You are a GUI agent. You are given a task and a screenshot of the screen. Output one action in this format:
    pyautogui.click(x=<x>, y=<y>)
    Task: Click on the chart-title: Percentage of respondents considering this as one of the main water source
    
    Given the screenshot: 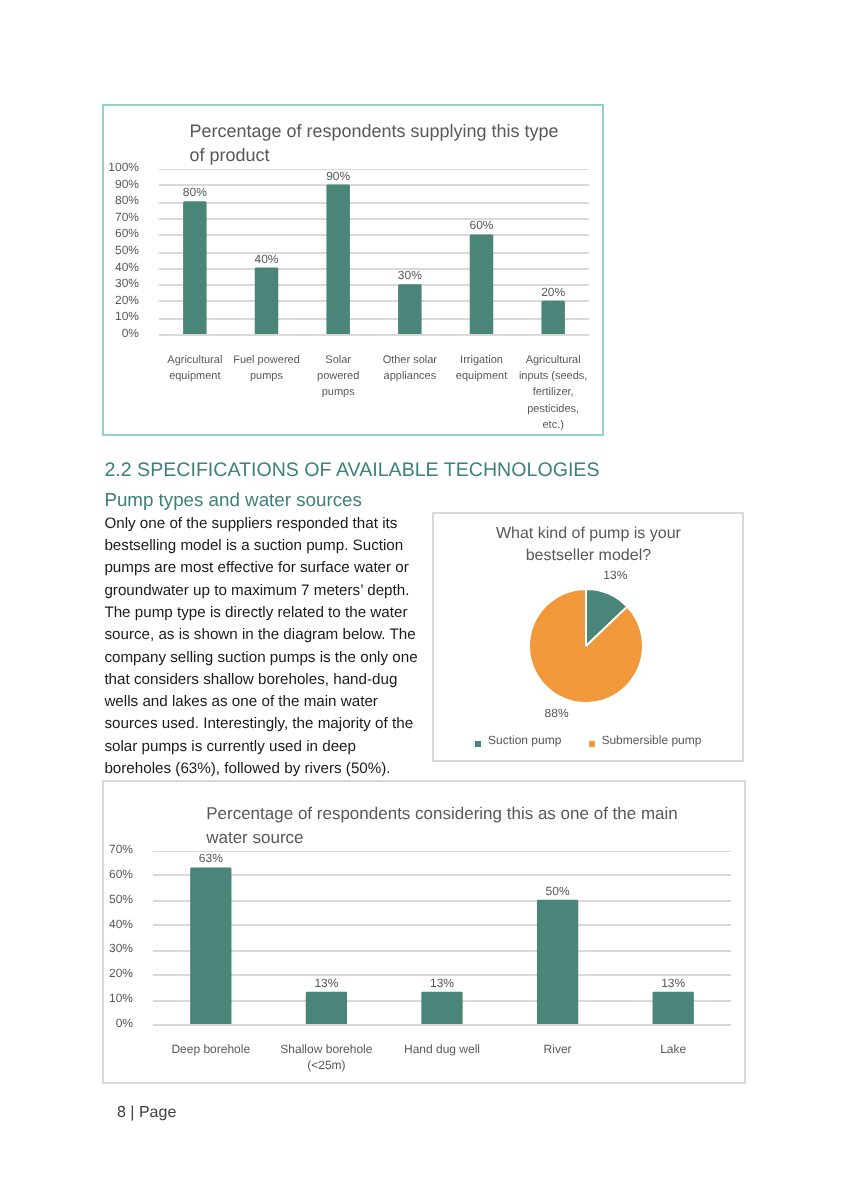 What is the action you would take?
    pyautogui.click(x=441, y=825)
    